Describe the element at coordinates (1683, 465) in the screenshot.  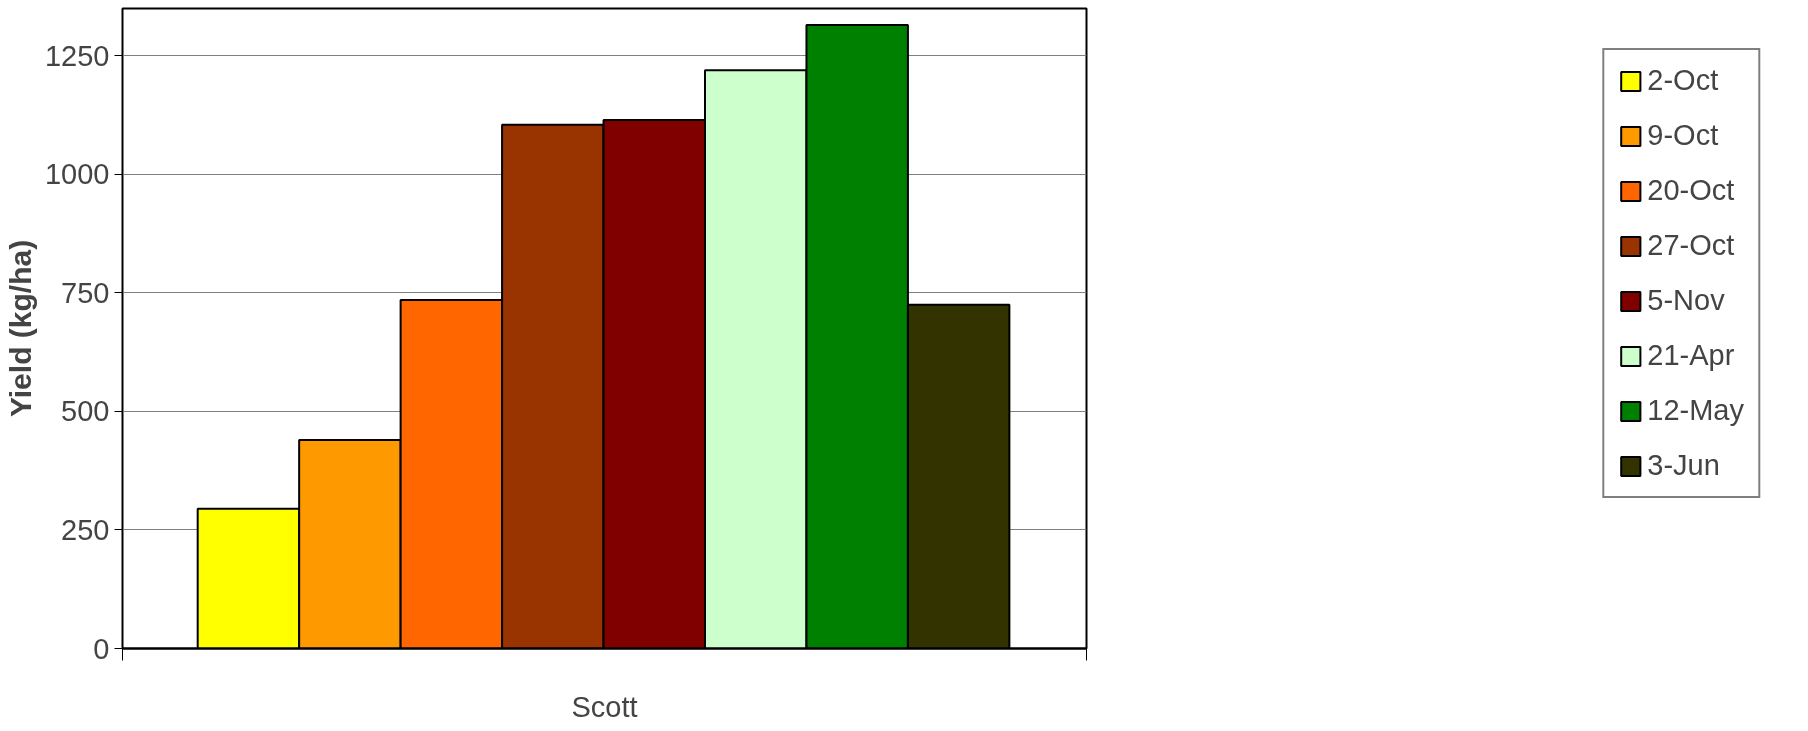
I see `legend-label: 3-Jun` at that location.